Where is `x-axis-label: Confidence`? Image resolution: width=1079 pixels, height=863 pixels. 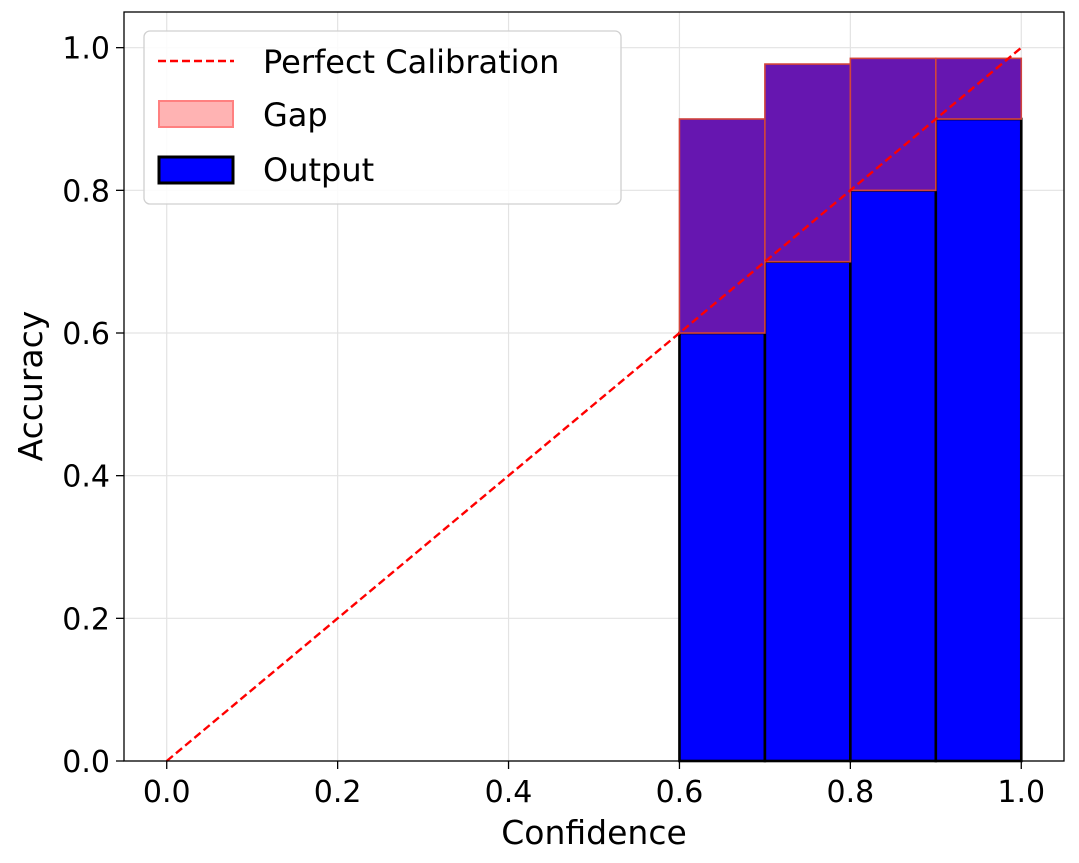
x-axis-label: Confidence is located at coordinates (594, 832).